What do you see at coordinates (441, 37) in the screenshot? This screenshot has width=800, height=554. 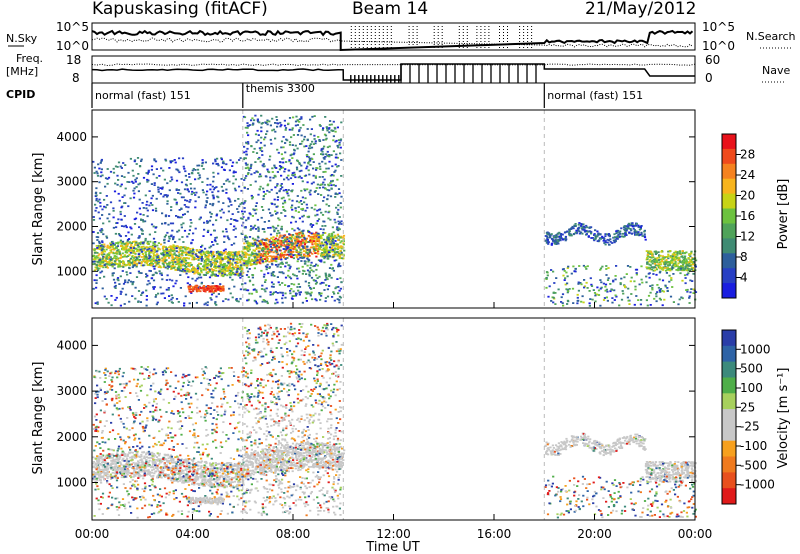 I see `noise-gap-dots` at bounding box center [441, 37].